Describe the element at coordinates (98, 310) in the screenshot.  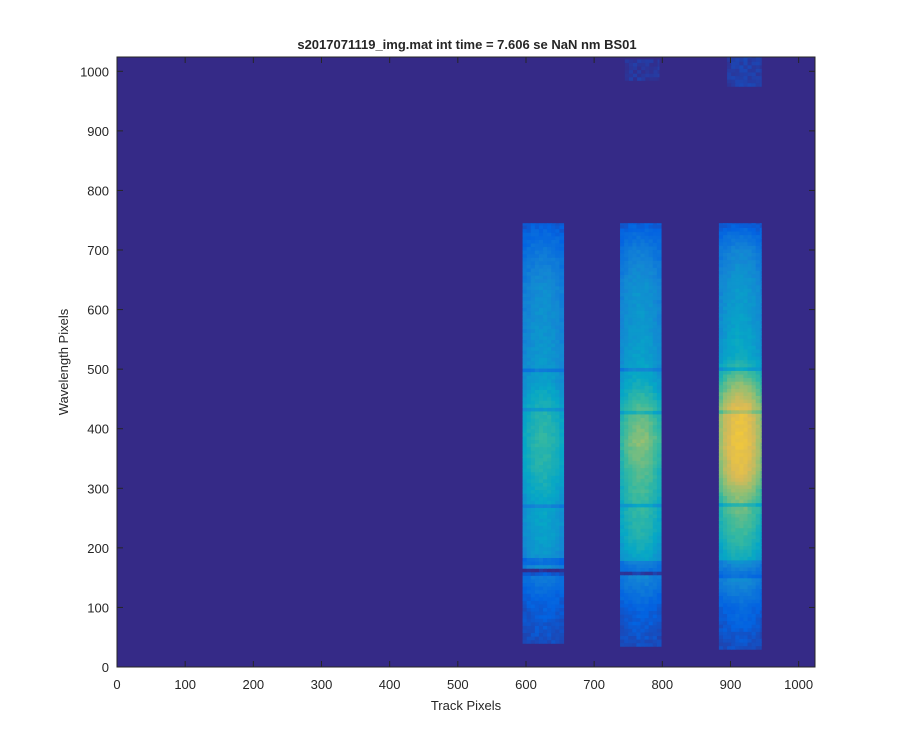
I see `y-tick-label: 600` at that location.